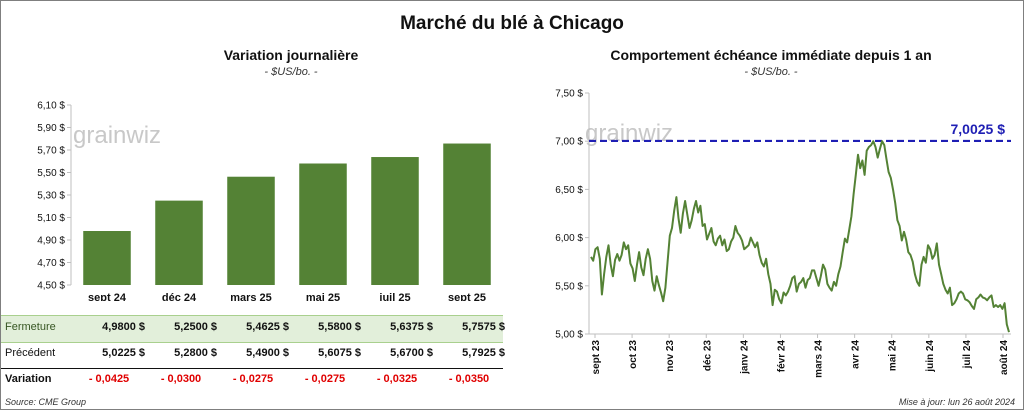  Describe the element at coordinates (1004, 357) in the screenshot. I see `x-tick-label: août 24` at that location.